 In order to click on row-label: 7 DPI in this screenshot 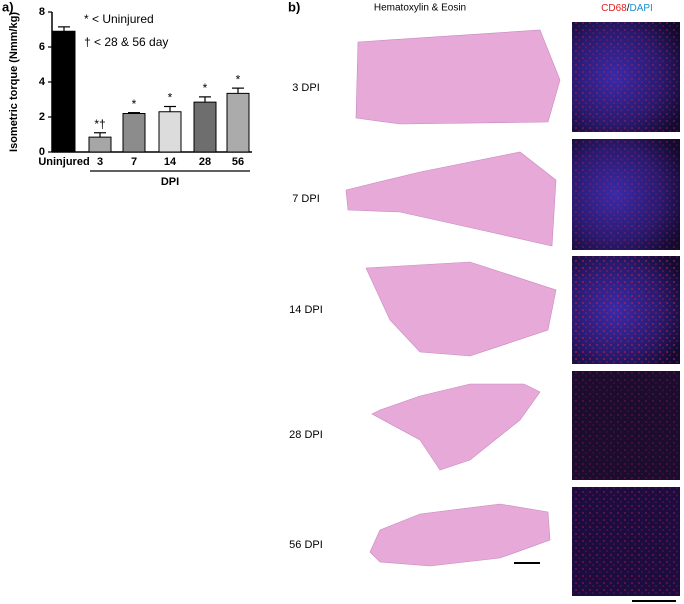, I will do `click(306, 199)`.